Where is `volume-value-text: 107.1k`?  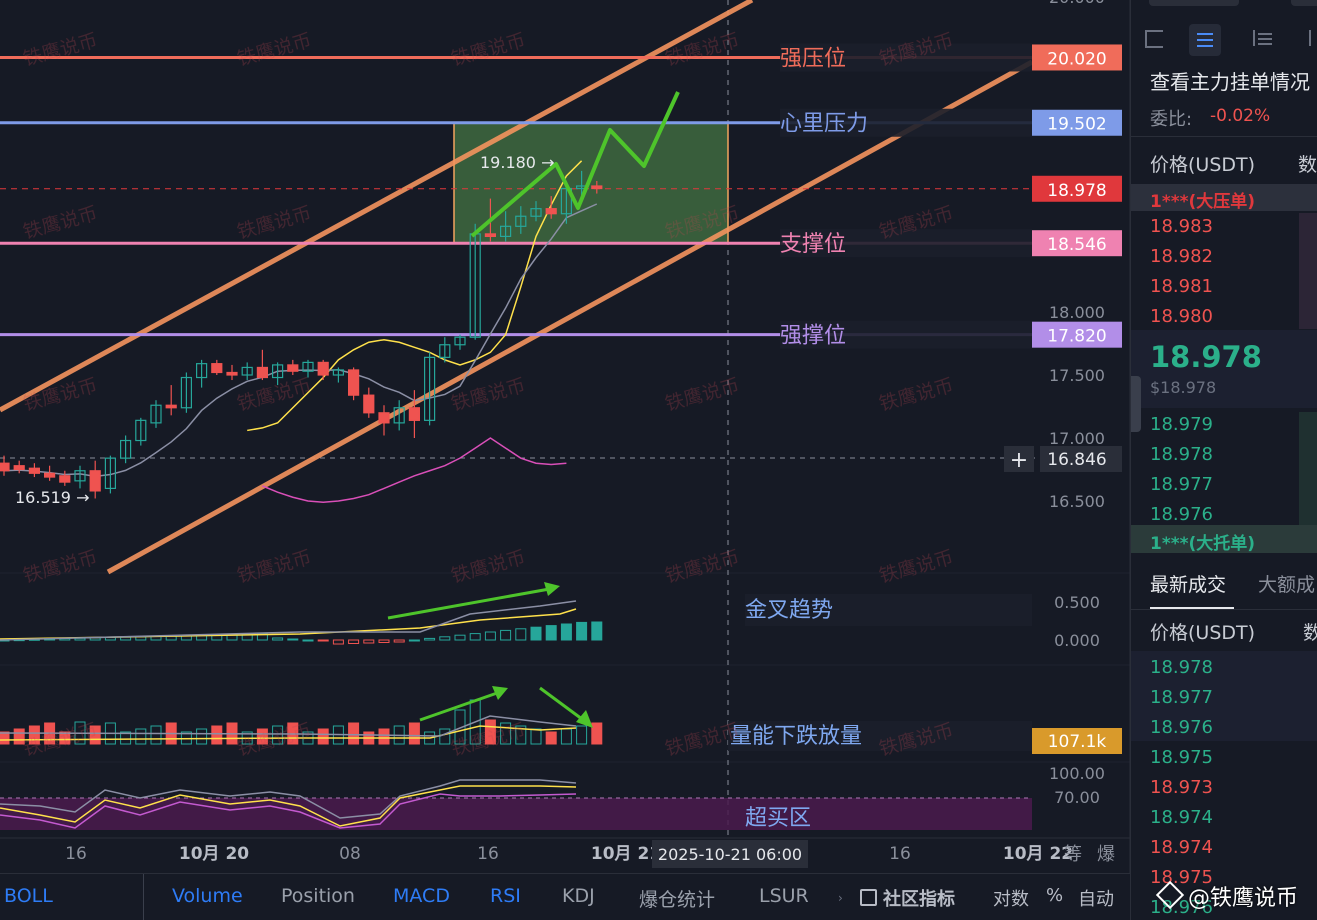
volume-value-text: 107.1k is located at coordinates (1077, 742).